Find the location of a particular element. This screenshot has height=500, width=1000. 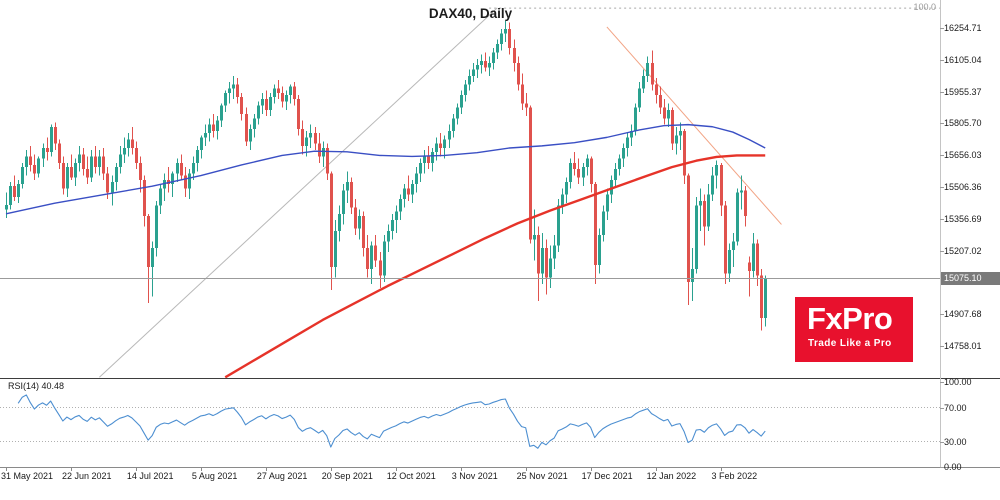

price-tick-label: 14758.01 is located at coordinates (963, 345).